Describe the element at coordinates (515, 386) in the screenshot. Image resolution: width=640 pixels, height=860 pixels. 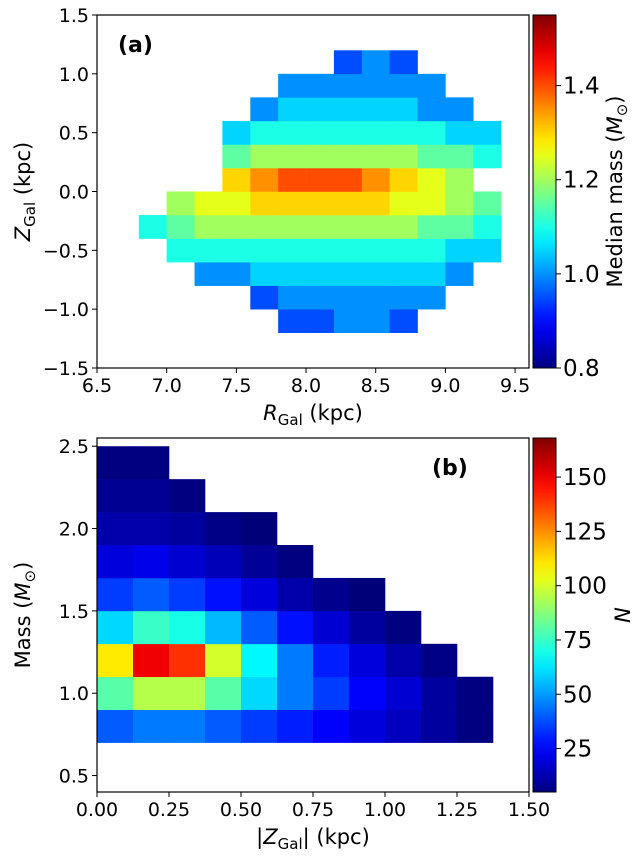
I see `x-tick-label: 9.5` at that location.